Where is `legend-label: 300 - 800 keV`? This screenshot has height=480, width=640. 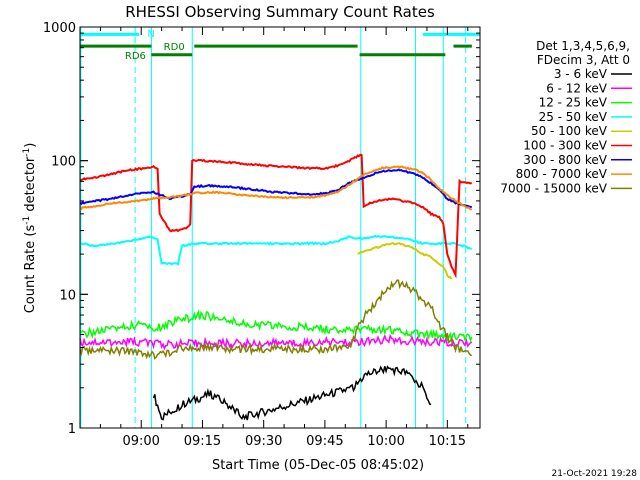
legend-label: 300 - 800 keV is located at coordinates (565, 160).